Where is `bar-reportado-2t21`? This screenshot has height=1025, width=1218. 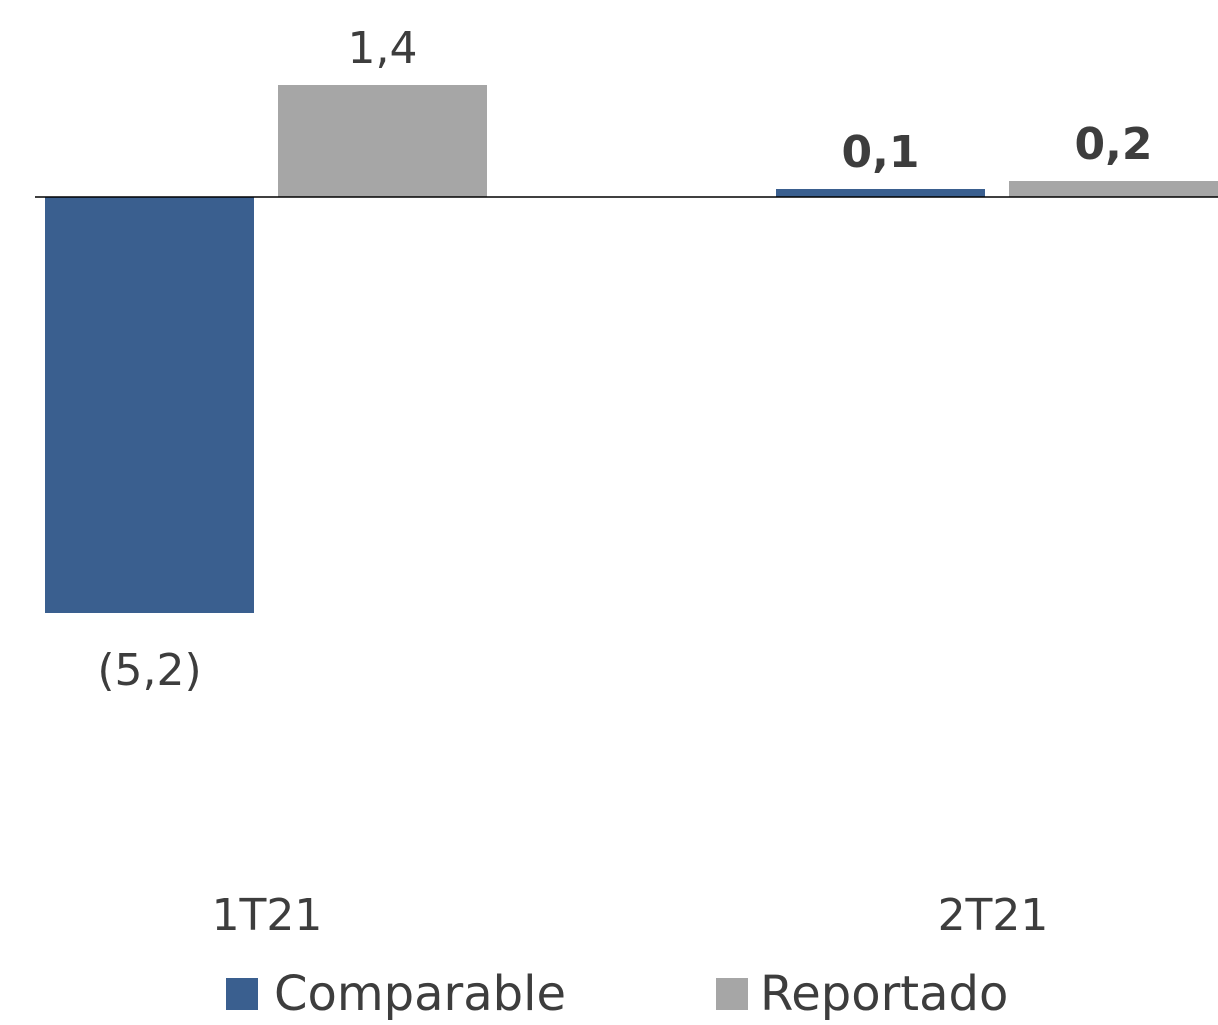 bar-reportado-2t21 is located at coordinates (1113, 189).